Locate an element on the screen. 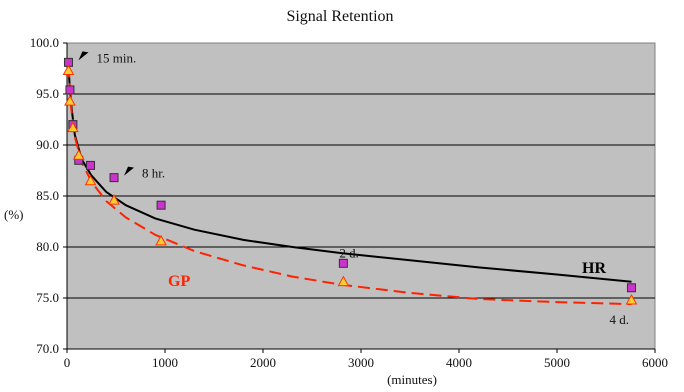  annotation-label: 2 d. is located at coordinates (349, 252).